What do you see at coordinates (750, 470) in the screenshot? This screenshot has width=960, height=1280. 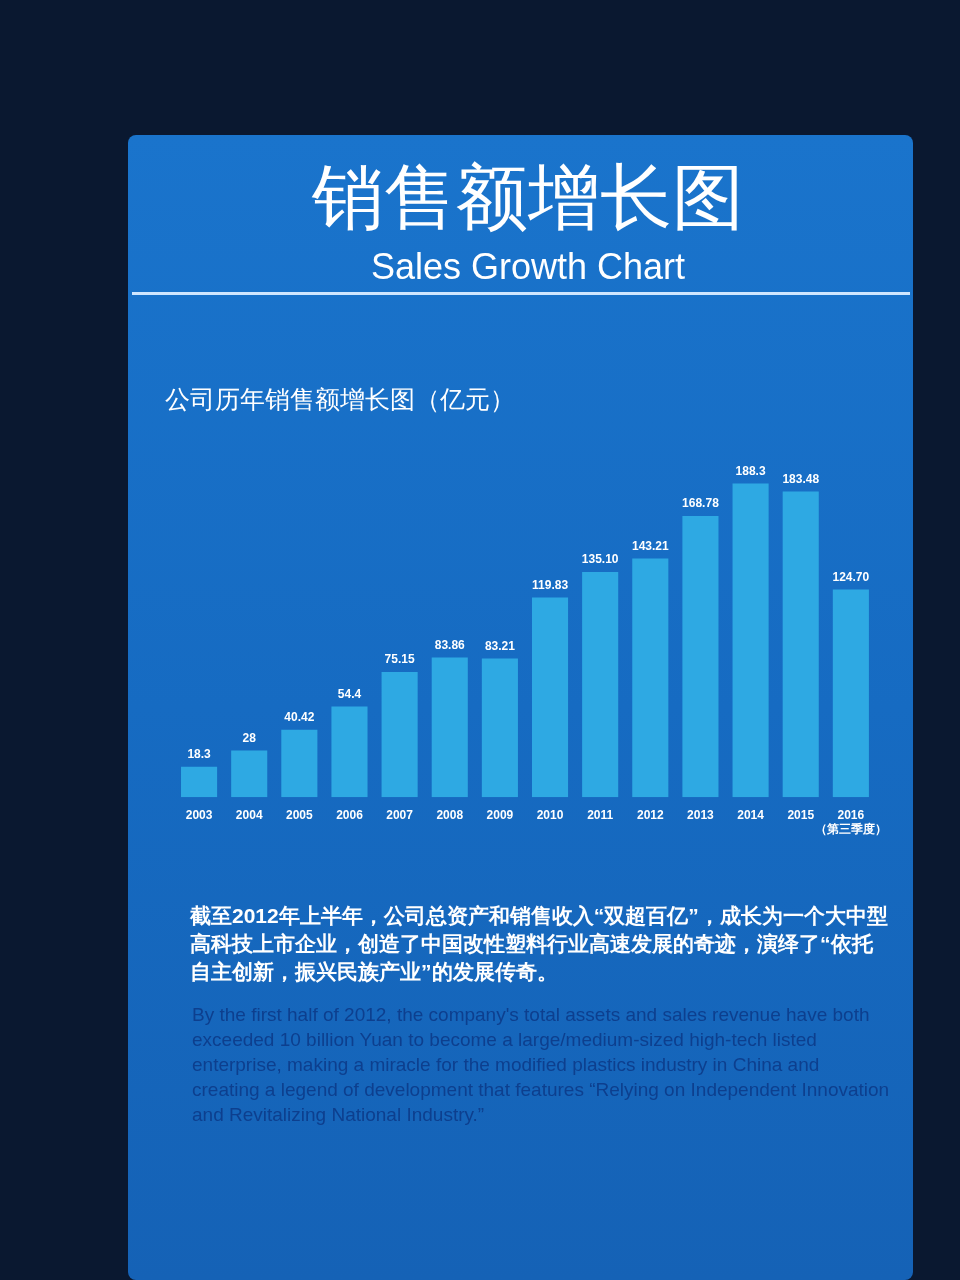 I see `data-label: 188.3` at bounding box center [750, 470].